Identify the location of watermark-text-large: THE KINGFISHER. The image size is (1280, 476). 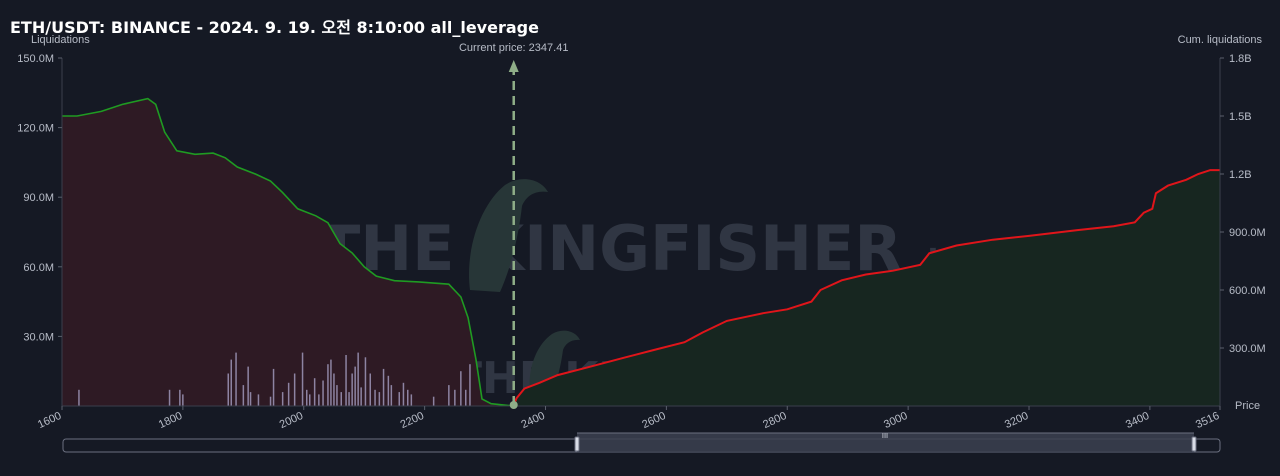
(610, 248).